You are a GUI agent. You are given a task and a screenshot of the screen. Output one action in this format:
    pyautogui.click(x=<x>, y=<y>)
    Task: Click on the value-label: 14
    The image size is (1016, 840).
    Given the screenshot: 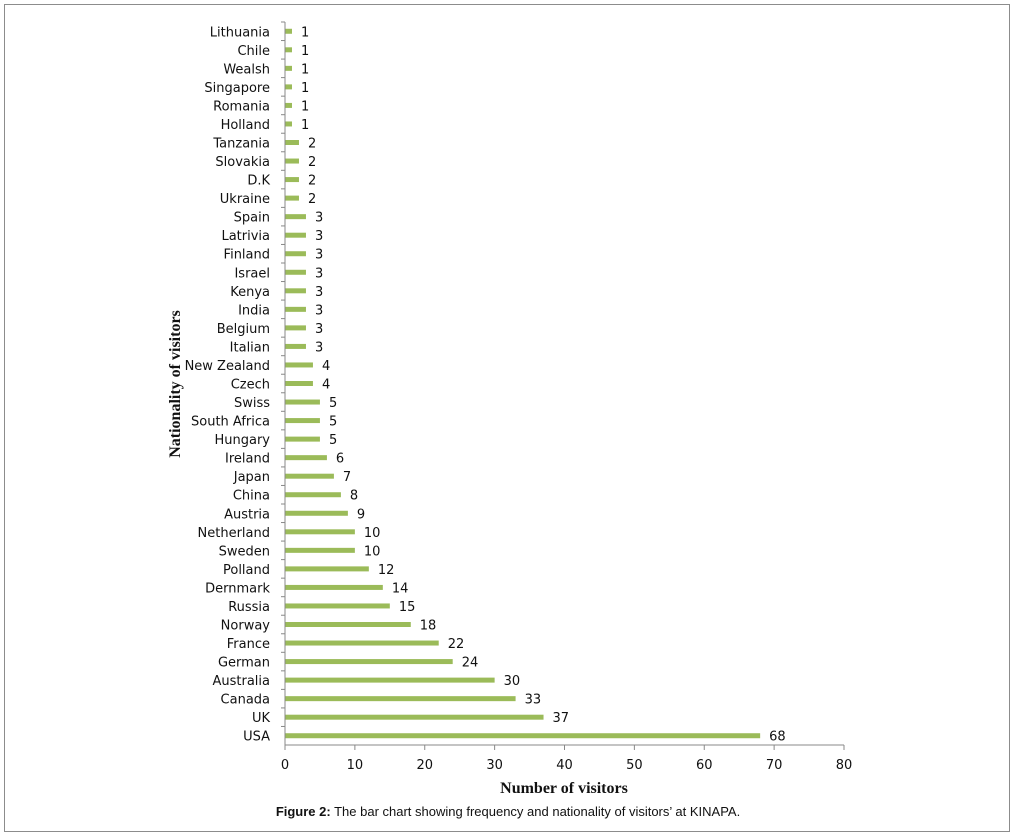 What is the action you would take?
    pyautogui.click(x=400, y=588)
    